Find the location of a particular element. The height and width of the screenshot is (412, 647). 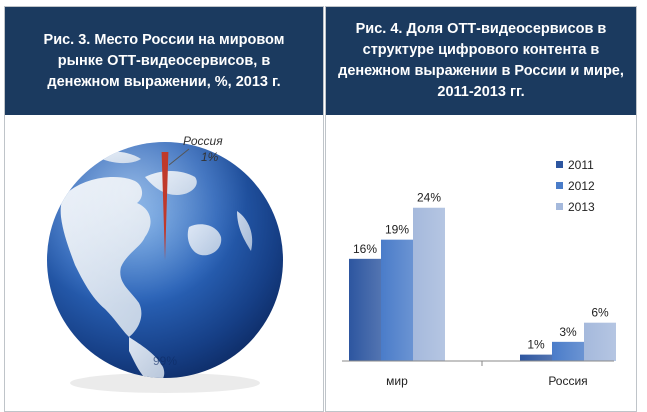

data-label-мир-2013: 24% is located at coordinates (429, 198).